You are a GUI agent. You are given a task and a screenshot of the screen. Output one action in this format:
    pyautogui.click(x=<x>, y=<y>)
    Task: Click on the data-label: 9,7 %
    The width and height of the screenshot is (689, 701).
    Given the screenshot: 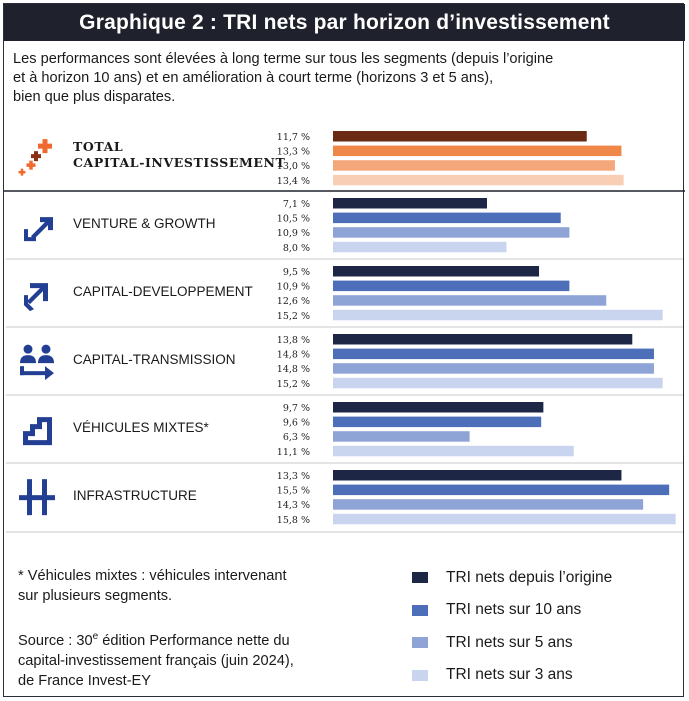 What is the action you would take?
    pyautogui.click(x=296, y=408)
    